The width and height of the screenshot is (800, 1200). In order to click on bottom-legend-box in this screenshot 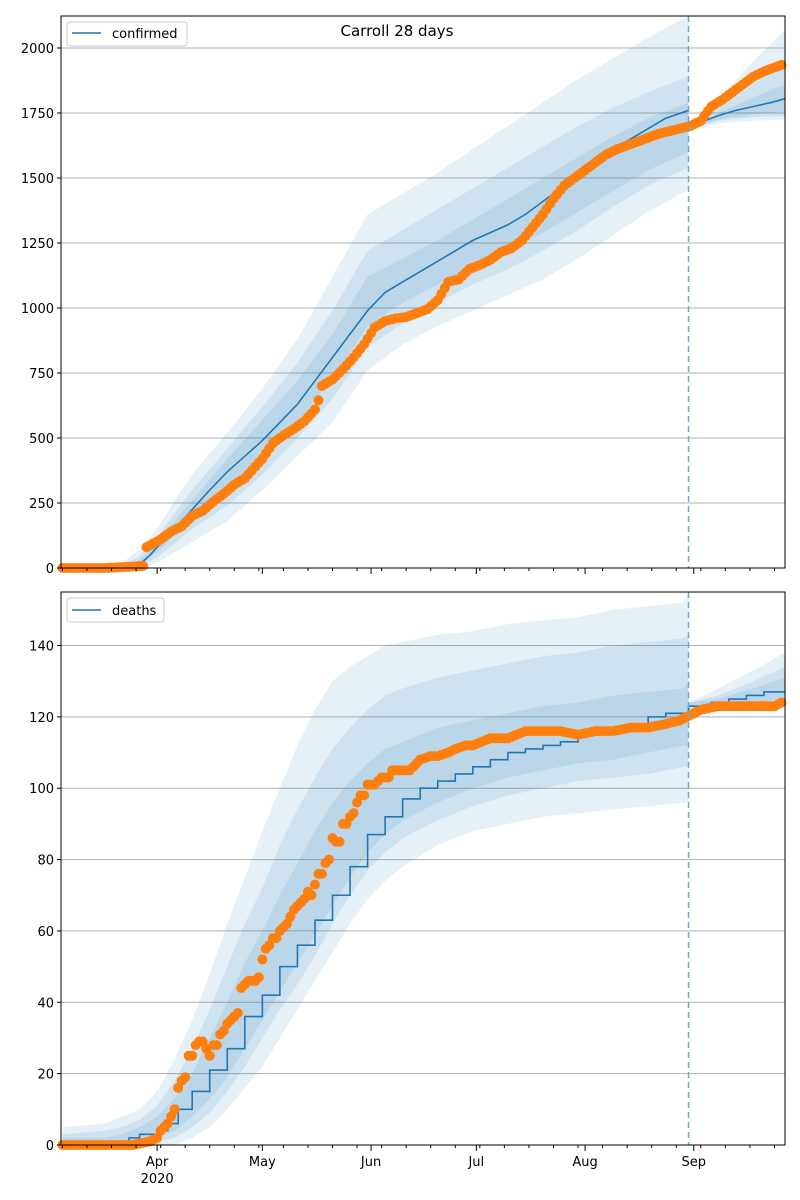, I will do `click(115, 610)`.